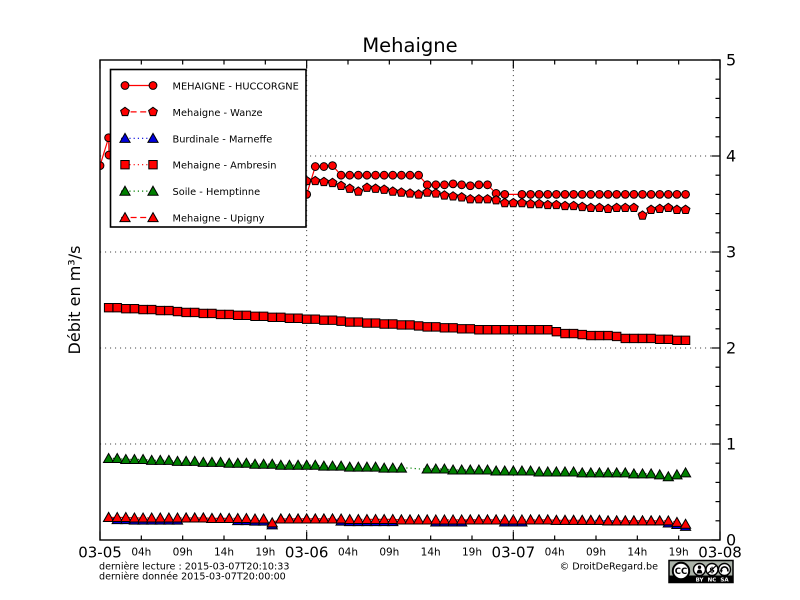 This screenshot has width=800, height=600. What do you see at coordinates (555, 553) in the screenshot?
I see `x-tick-label-hour: 04h` at bounding box center [555, 553].